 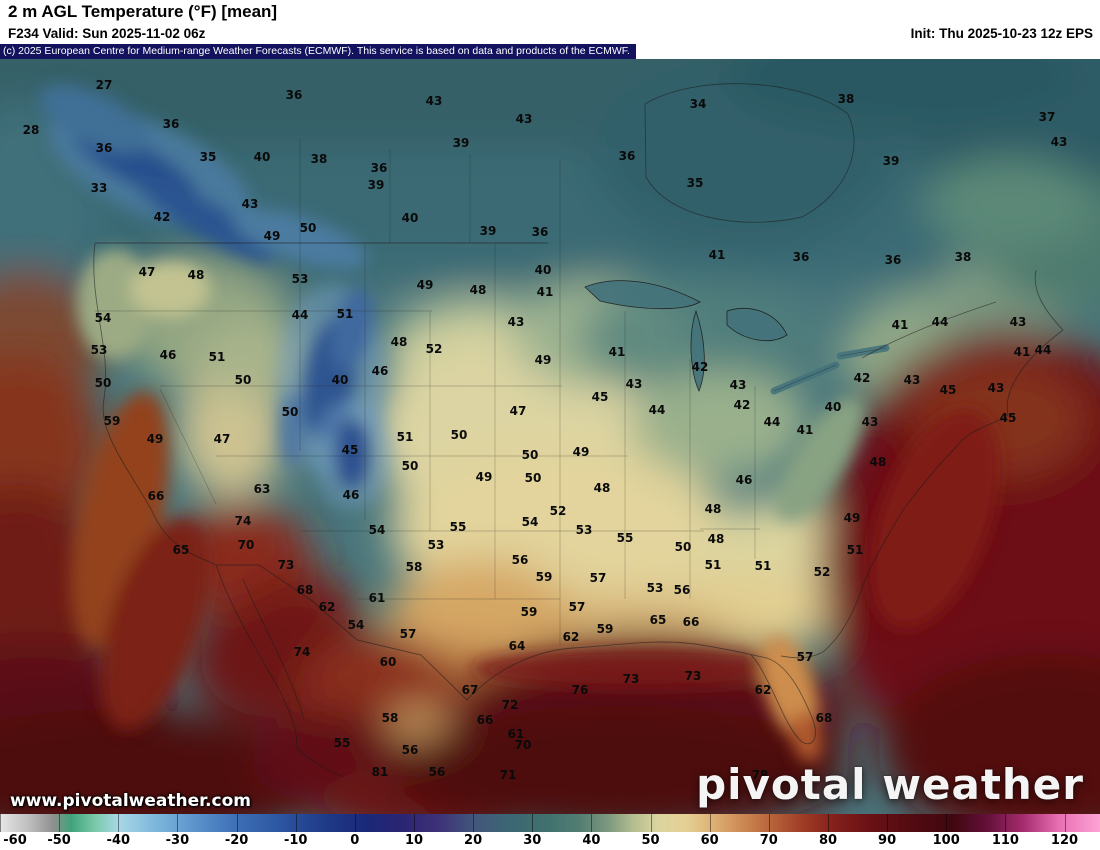 What do you see at coordinates (414, 840) in the screenshot?
I see `colorbar-tick-label: 10` at bounding box center [414, 840].